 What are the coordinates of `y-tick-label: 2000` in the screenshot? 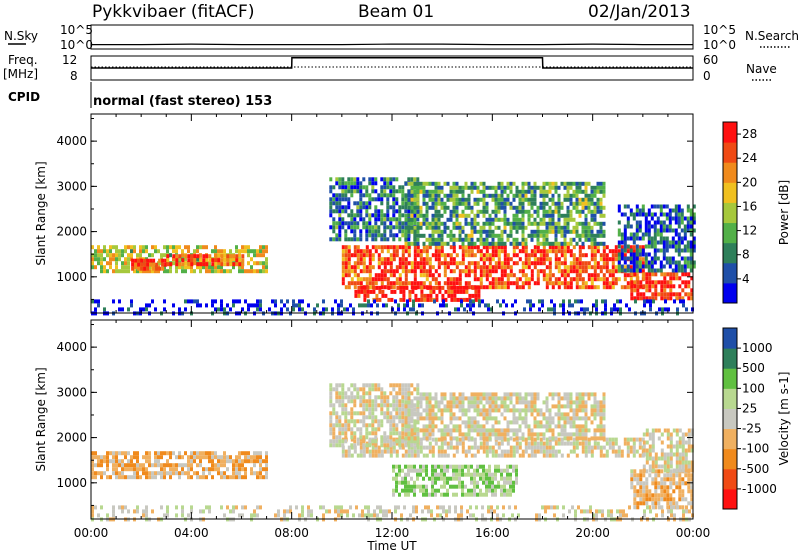 It's located at (71, 232).